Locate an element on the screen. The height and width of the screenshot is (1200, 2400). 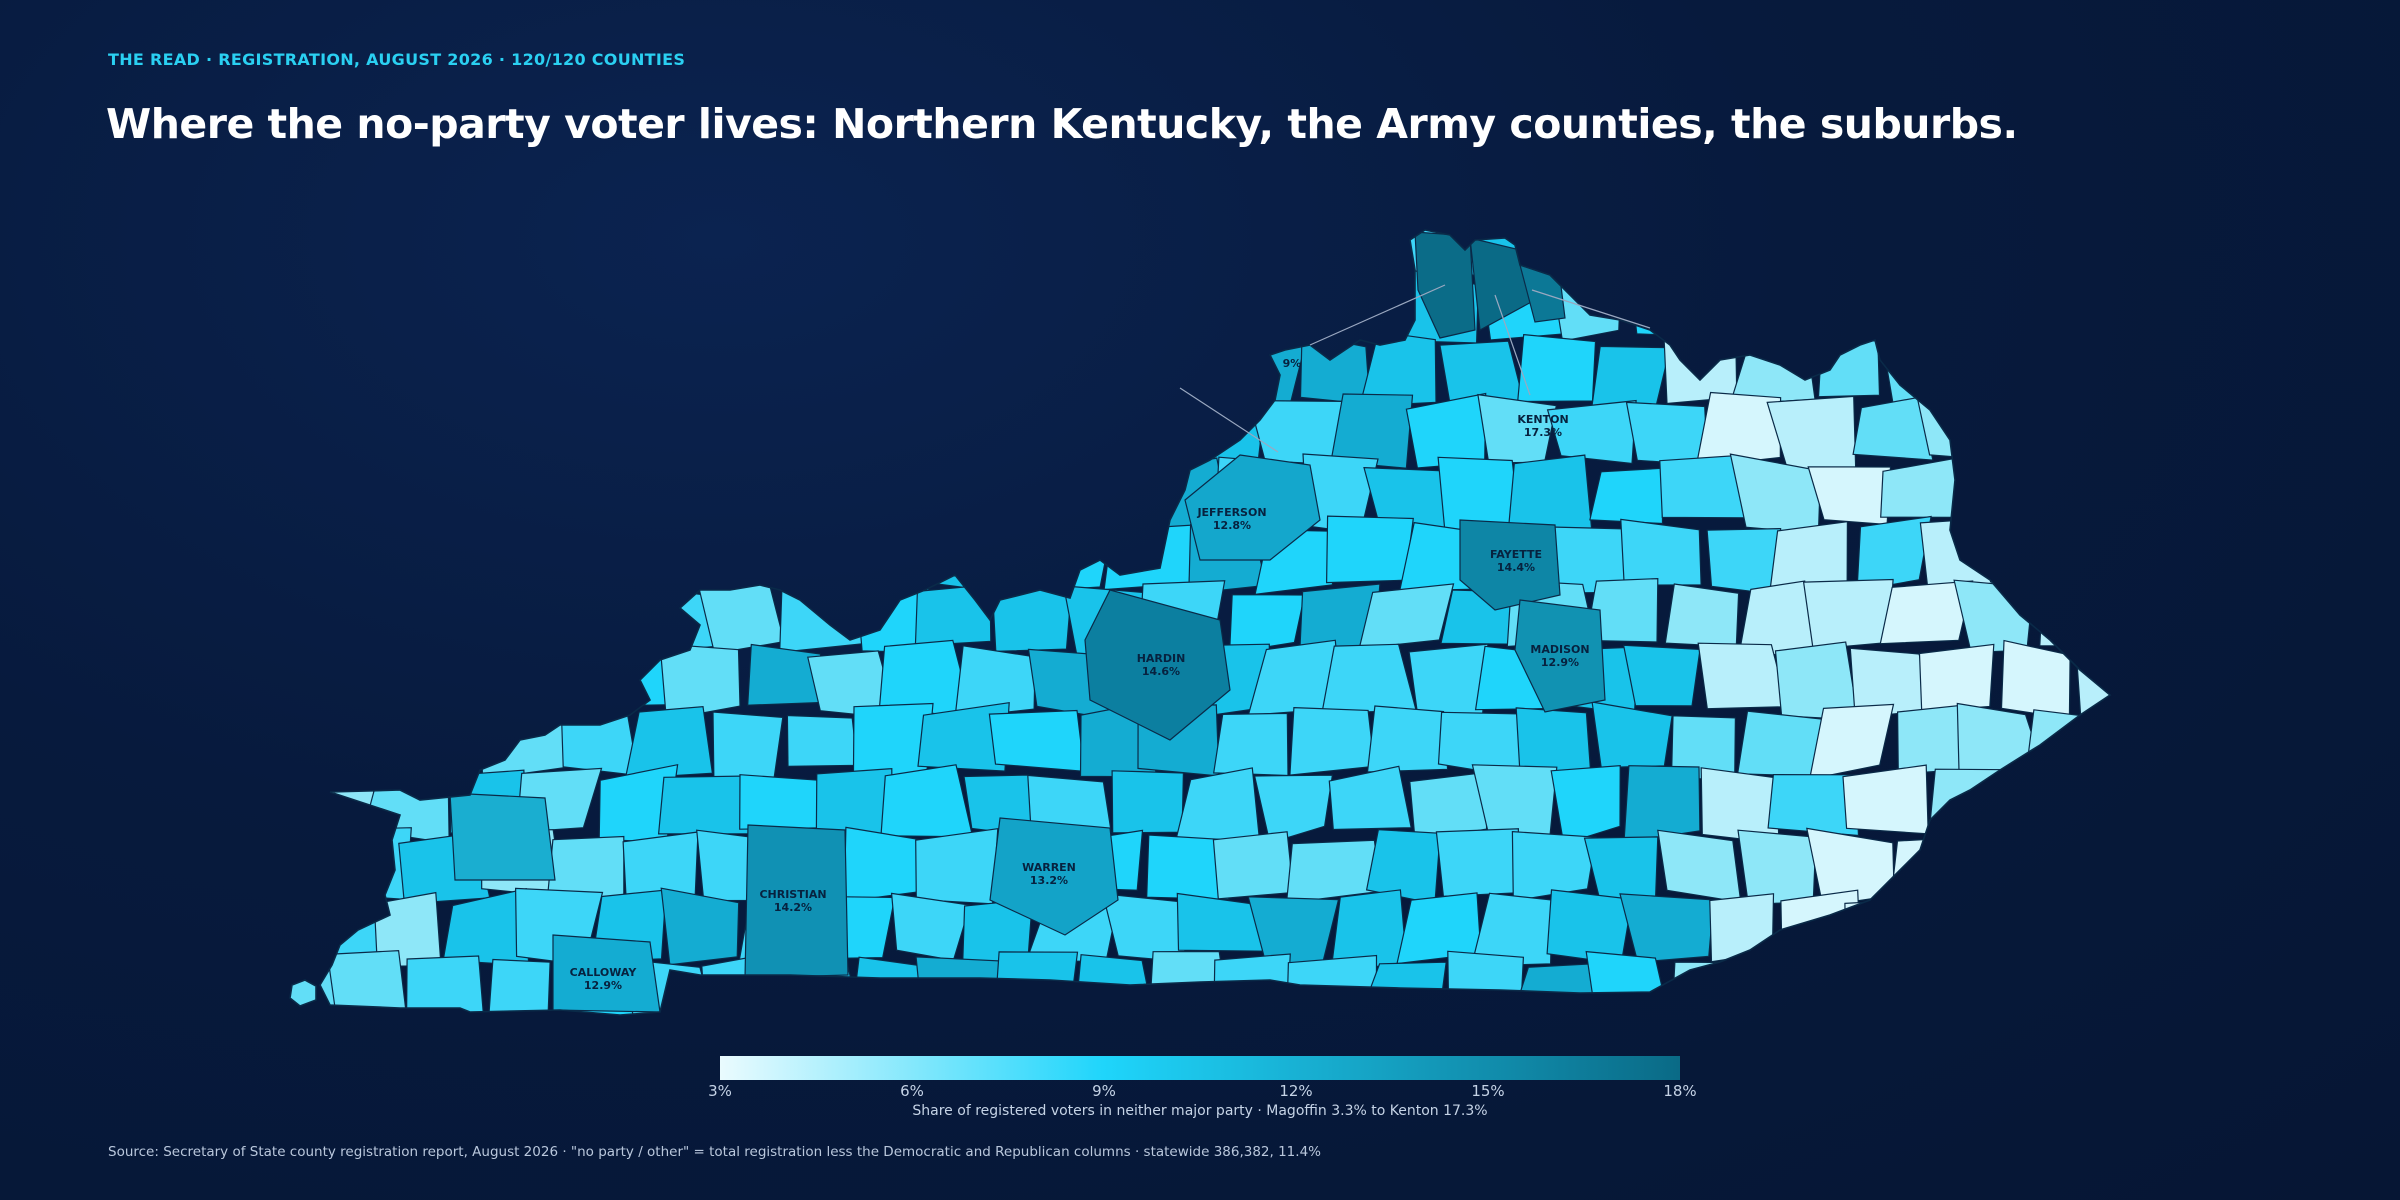
legend-color-bar is located at coordinates (1200, 1068).